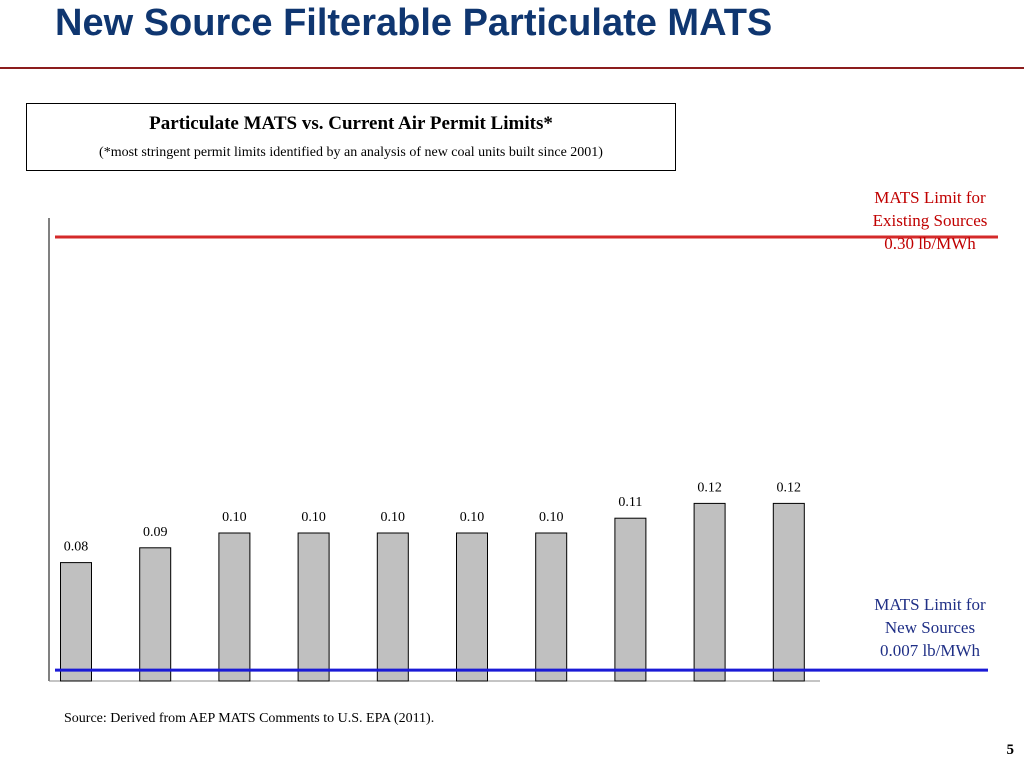  Describe the element at coordinates (630, 502) in the screenshot. I see `bar-value-label-8: 0.11` at that location.